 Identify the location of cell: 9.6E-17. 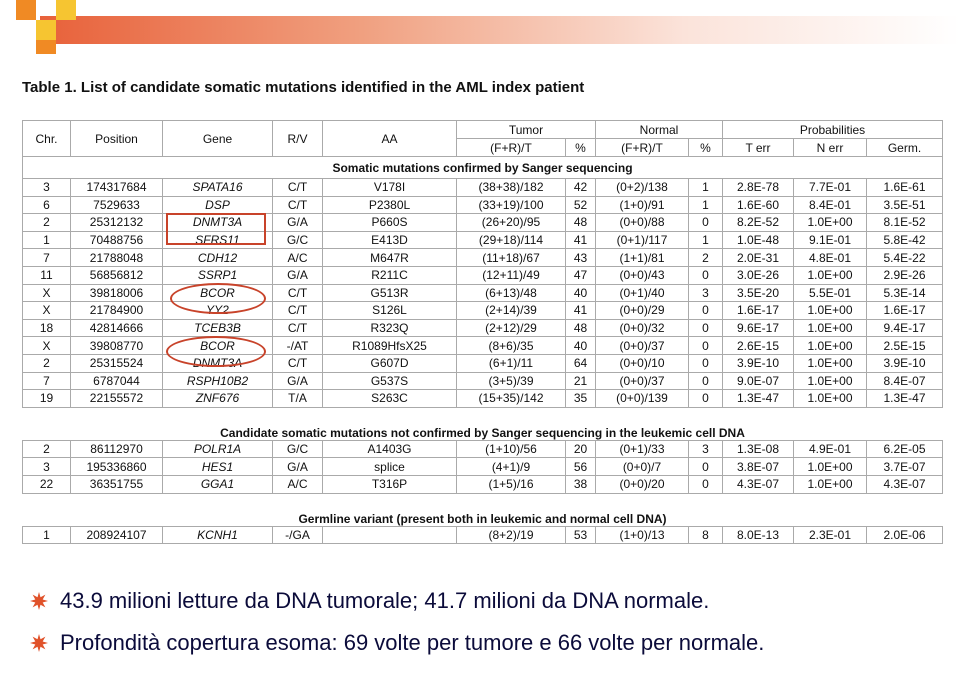
(758, 328).